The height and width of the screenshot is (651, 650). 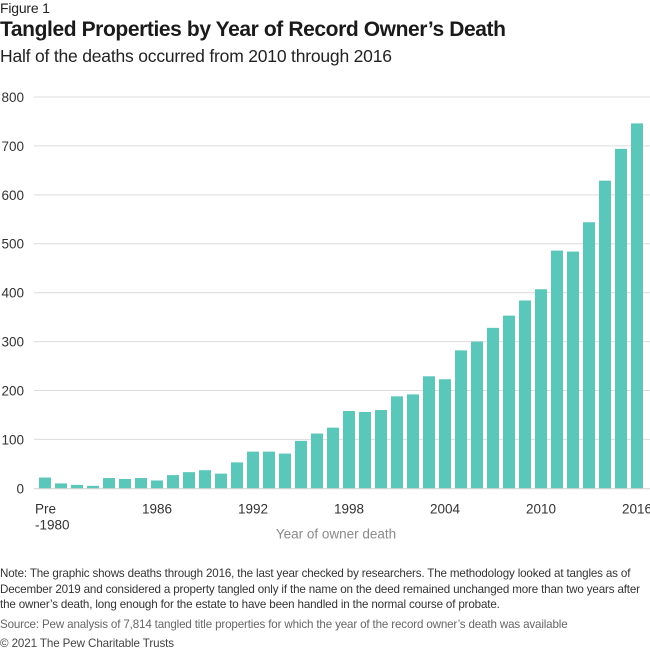 I want to click on y-tick-label: 400, so click(x=12, y=293).